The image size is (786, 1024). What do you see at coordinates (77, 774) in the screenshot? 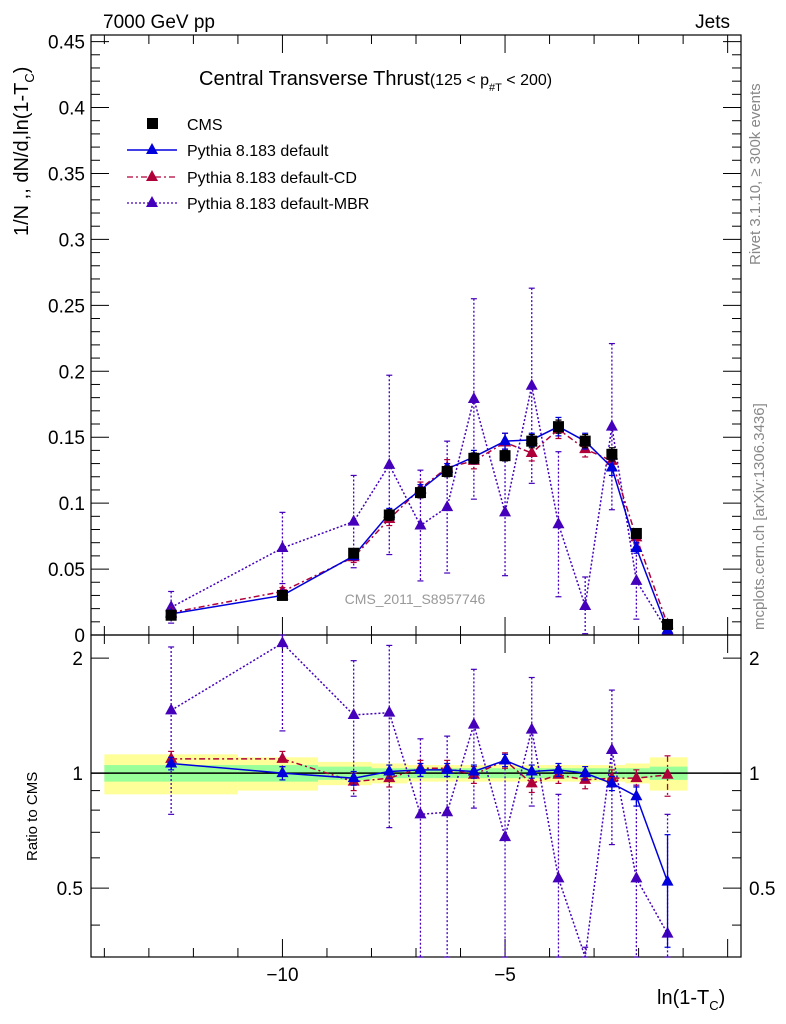
I see `ratio-ytick-label: 1` at bounding box center [77, 774].